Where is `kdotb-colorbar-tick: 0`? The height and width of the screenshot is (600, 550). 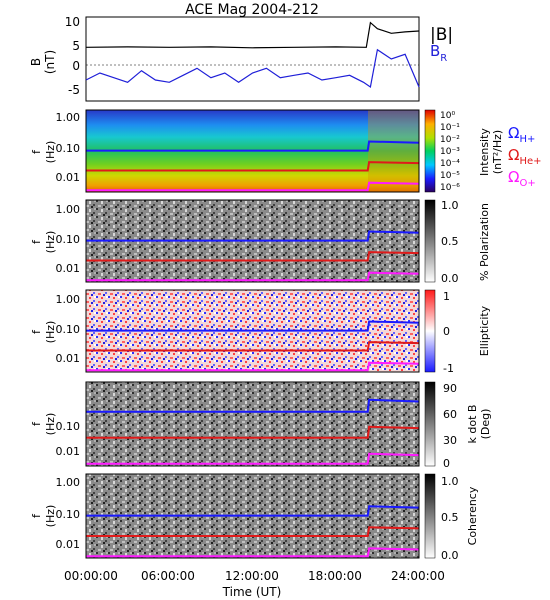 kdotb-colorbar-tick: 0 is located at coordinates (446, 463).